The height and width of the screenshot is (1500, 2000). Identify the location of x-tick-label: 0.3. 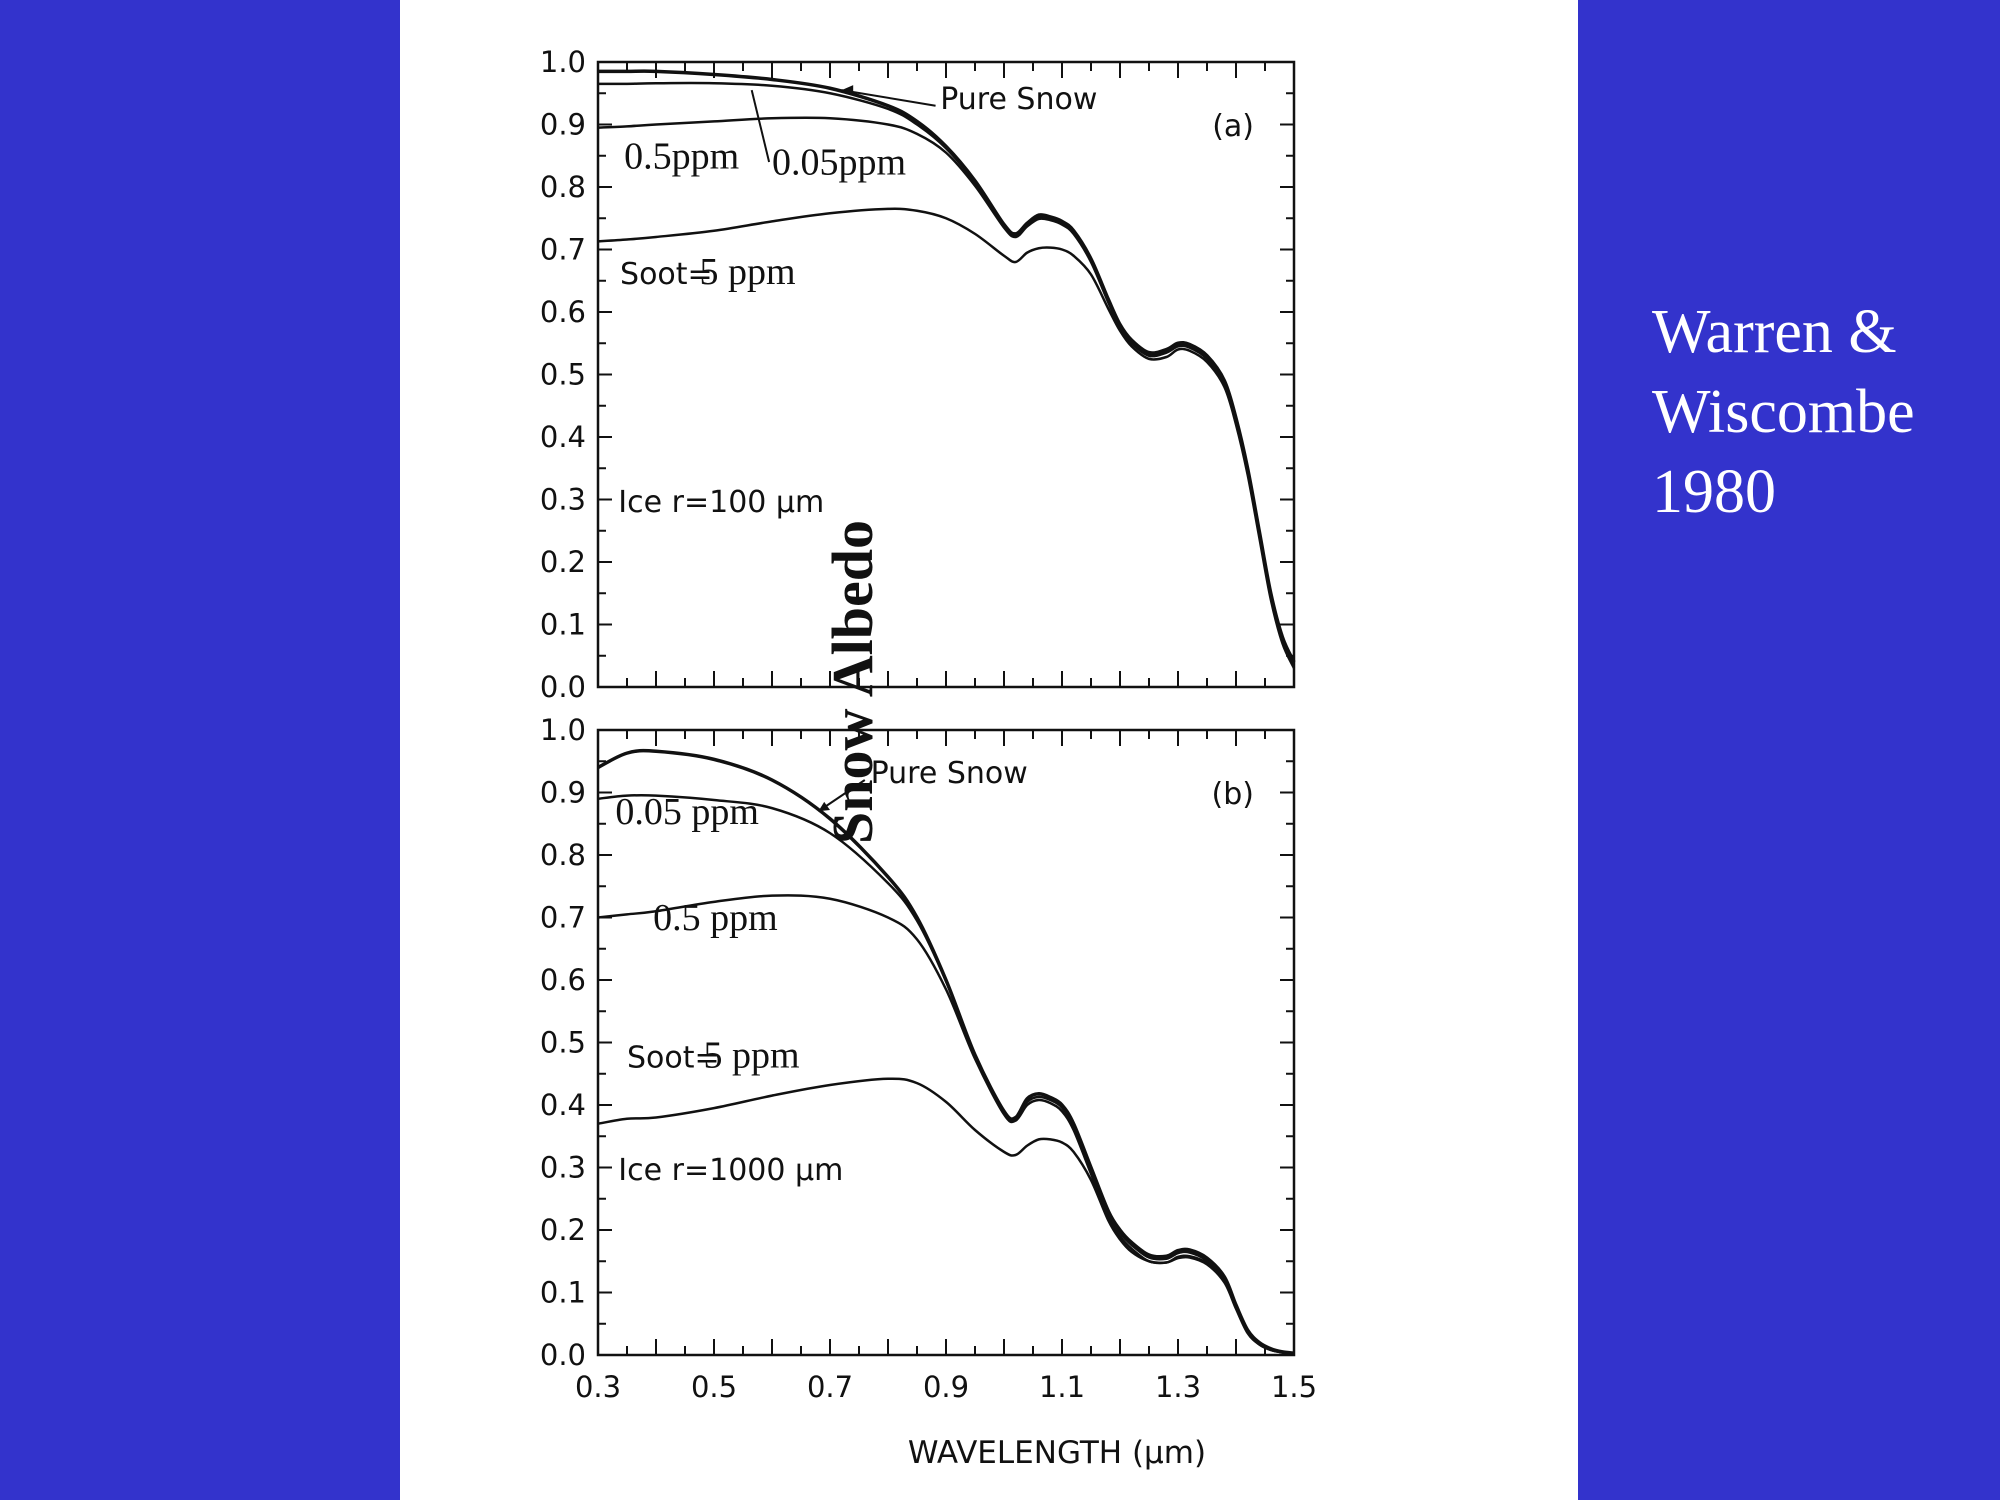
(598, 1387).